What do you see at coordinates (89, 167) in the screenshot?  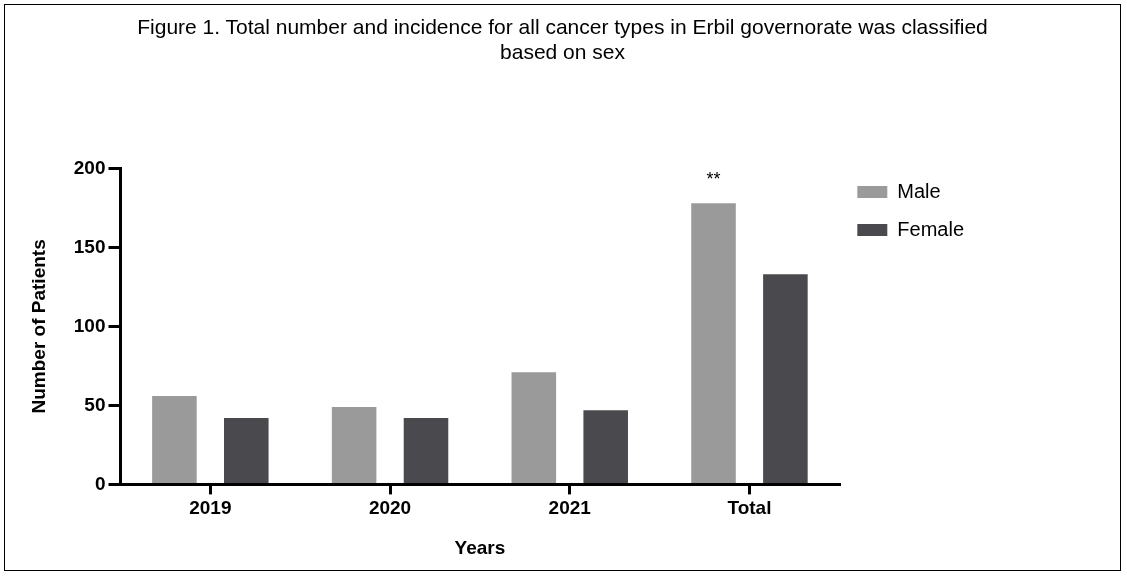 I see `y-tick-label: 200` at bounding box center [89, 167].